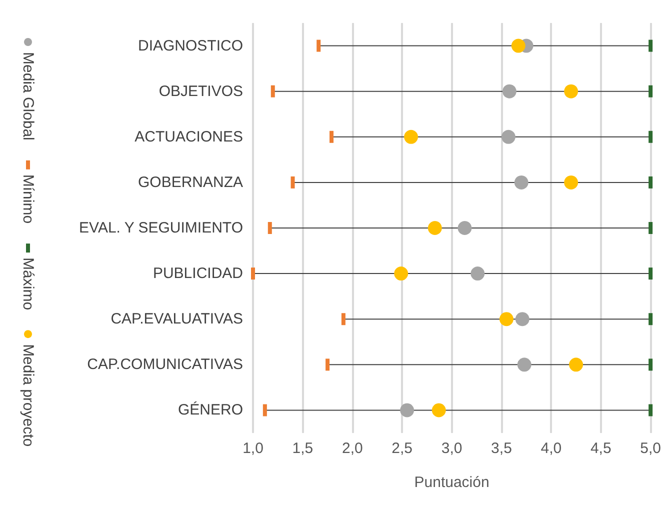 The width and height of the screenshot is (672, 513). Describe the element at coordinates (303, 448) in the screenshot. I see `x-tick-label: 1,5` at that location.